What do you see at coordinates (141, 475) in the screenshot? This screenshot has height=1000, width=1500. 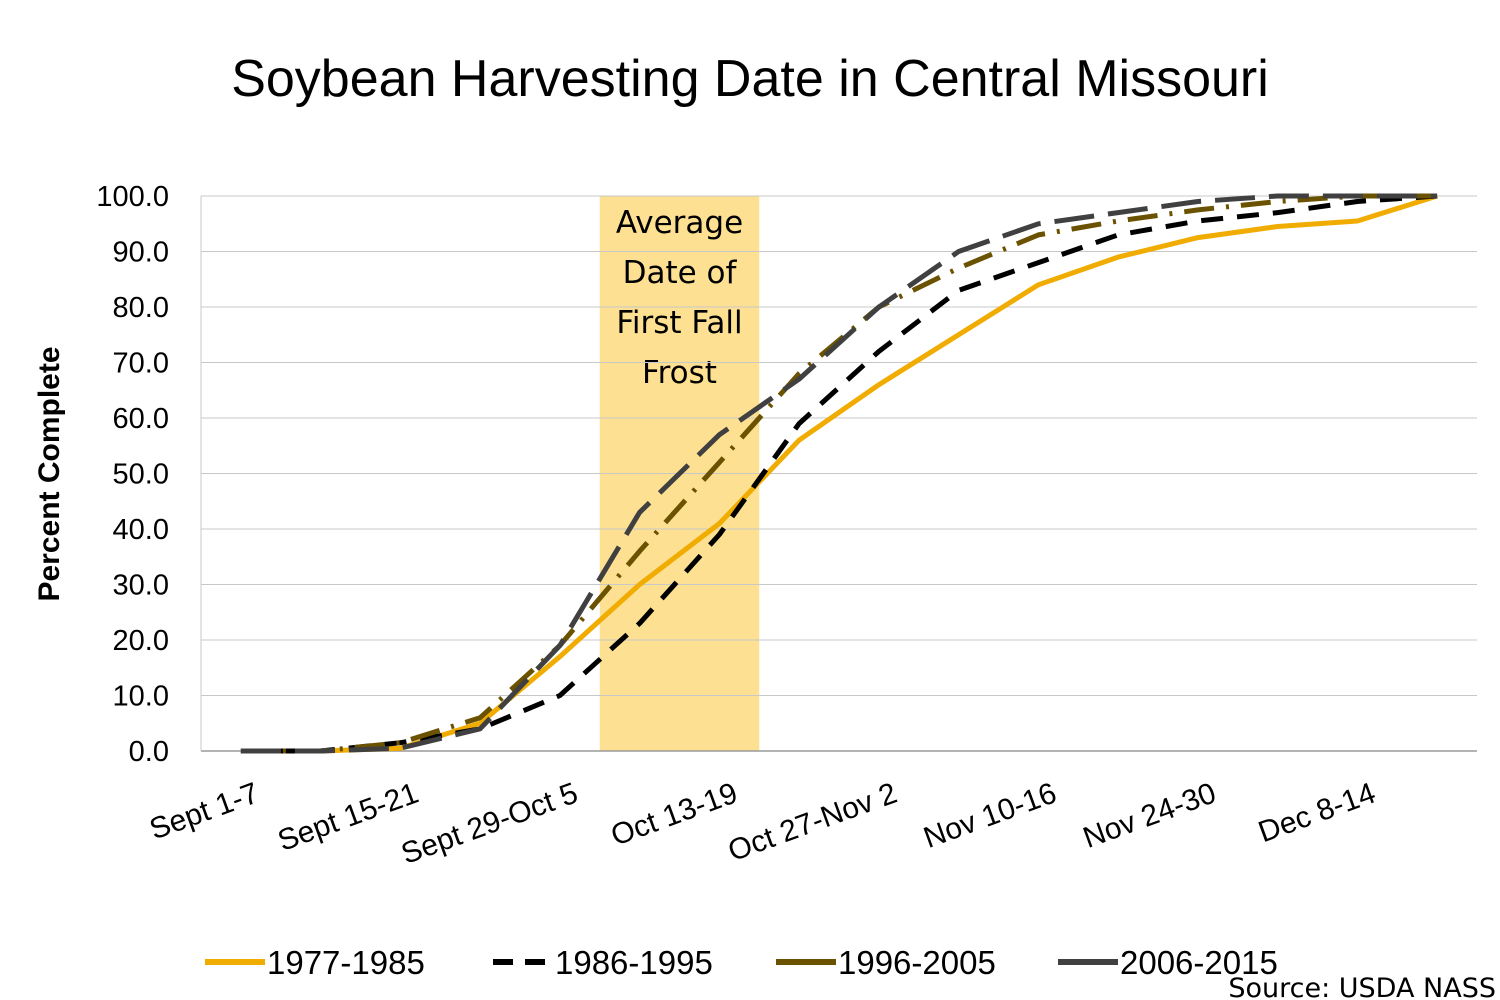 I see `y-tick-label: 50.0` at bounding box center [141, 475].